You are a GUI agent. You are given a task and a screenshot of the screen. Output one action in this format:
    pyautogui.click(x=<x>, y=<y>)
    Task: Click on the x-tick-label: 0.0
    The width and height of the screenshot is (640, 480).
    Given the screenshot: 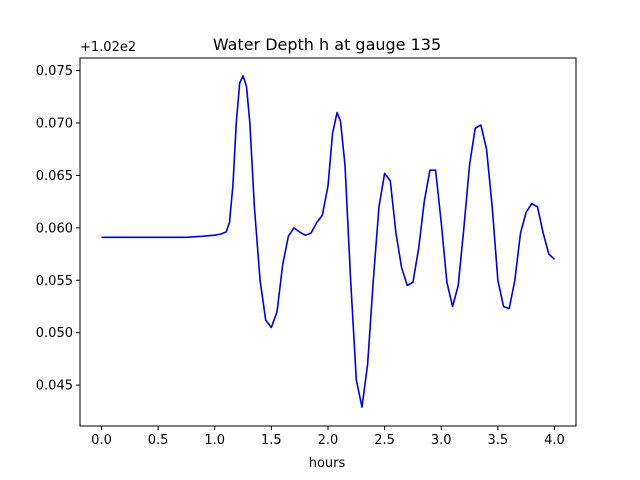 What is the action you would take?
    pyautogui.click(x=101, y=440)
    